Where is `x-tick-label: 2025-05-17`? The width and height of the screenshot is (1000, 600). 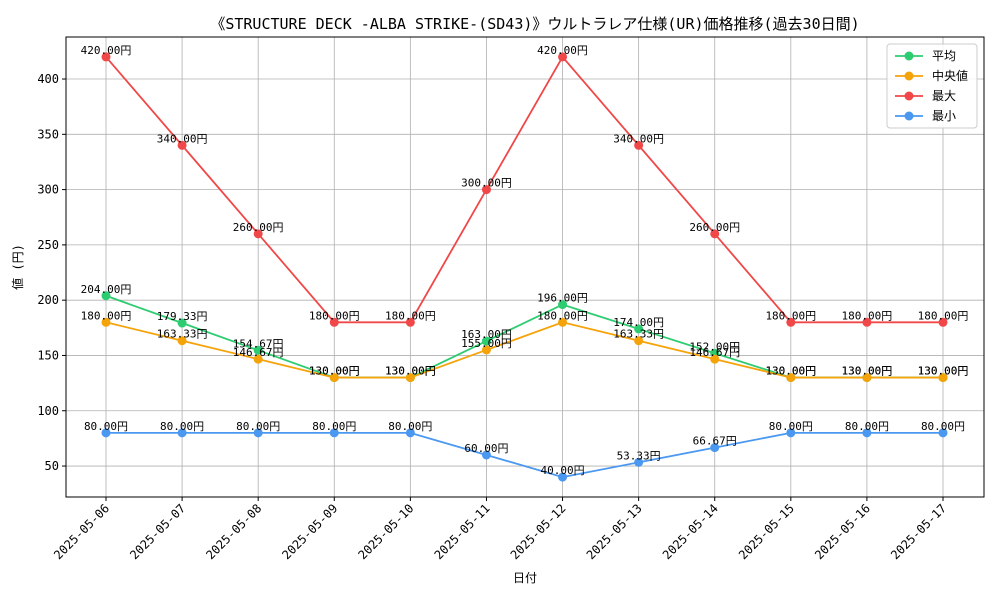 x-tick-label: 2025-05-17 is located at coordinates (918, 531).